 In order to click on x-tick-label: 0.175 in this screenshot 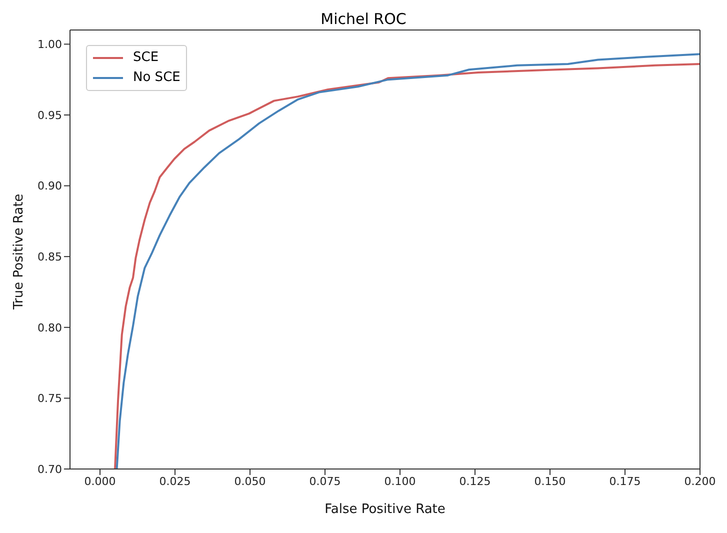, I will do `click(625, 481)`.